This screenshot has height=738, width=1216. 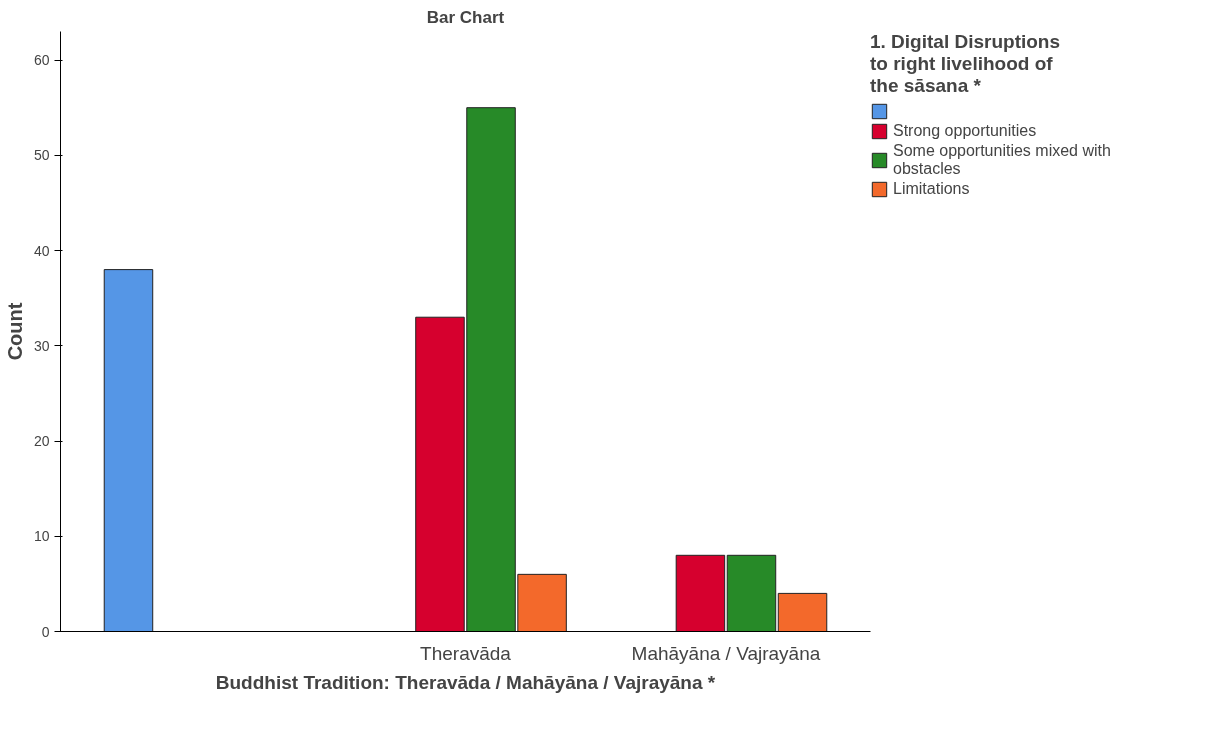 I want to click on y-tick-label: 0, so click(x=45, y=631).